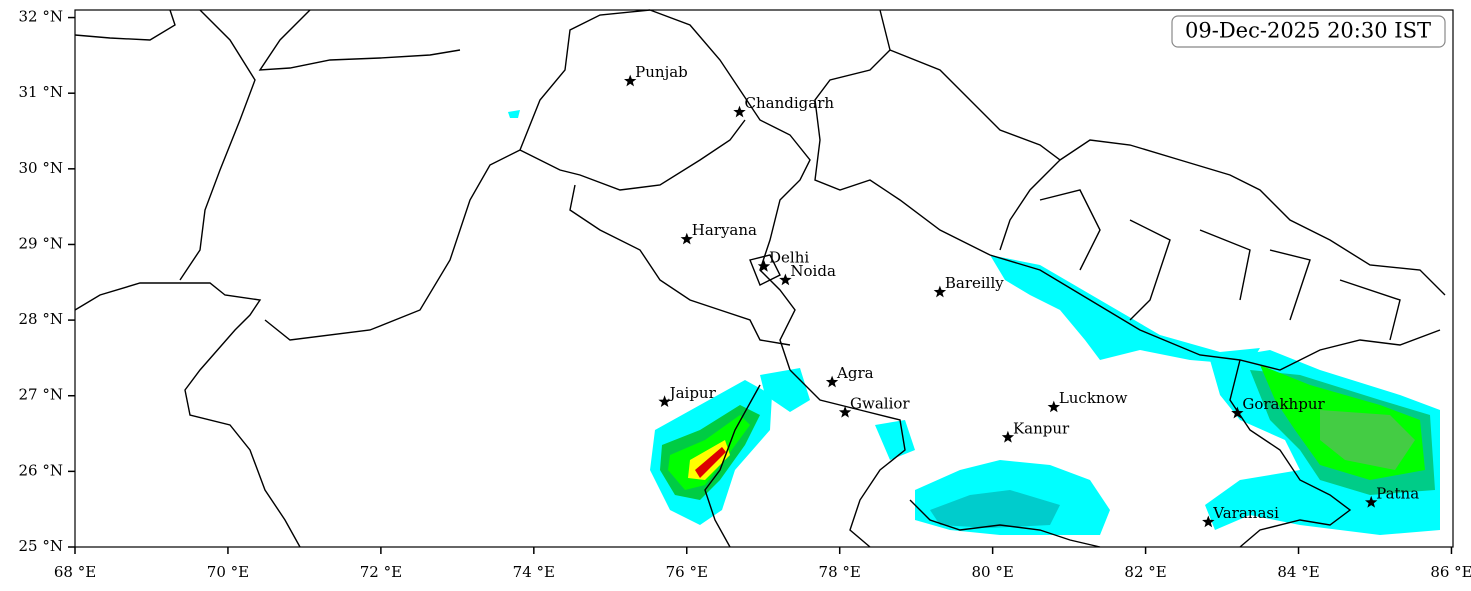 Image resolution: width=1471 pixels, height=591 pixels. Describe the element at coordinates (1245, 513) in the screenshot. I see `city-label: Varanasi` at that location.